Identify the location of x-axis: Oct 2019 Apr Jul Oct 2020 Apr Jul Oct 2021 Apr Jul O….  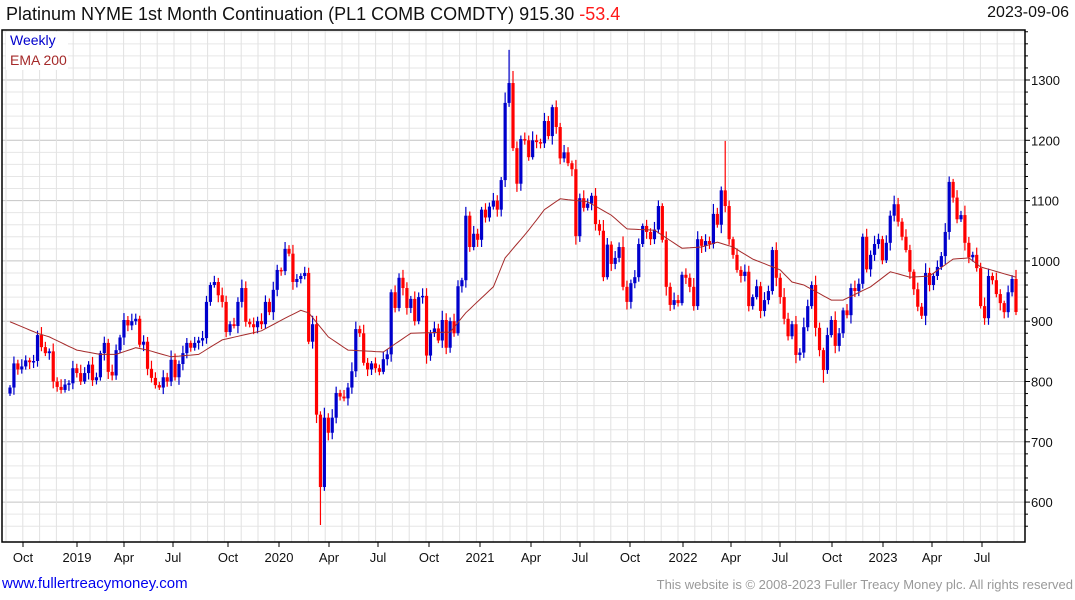
(501, 553).